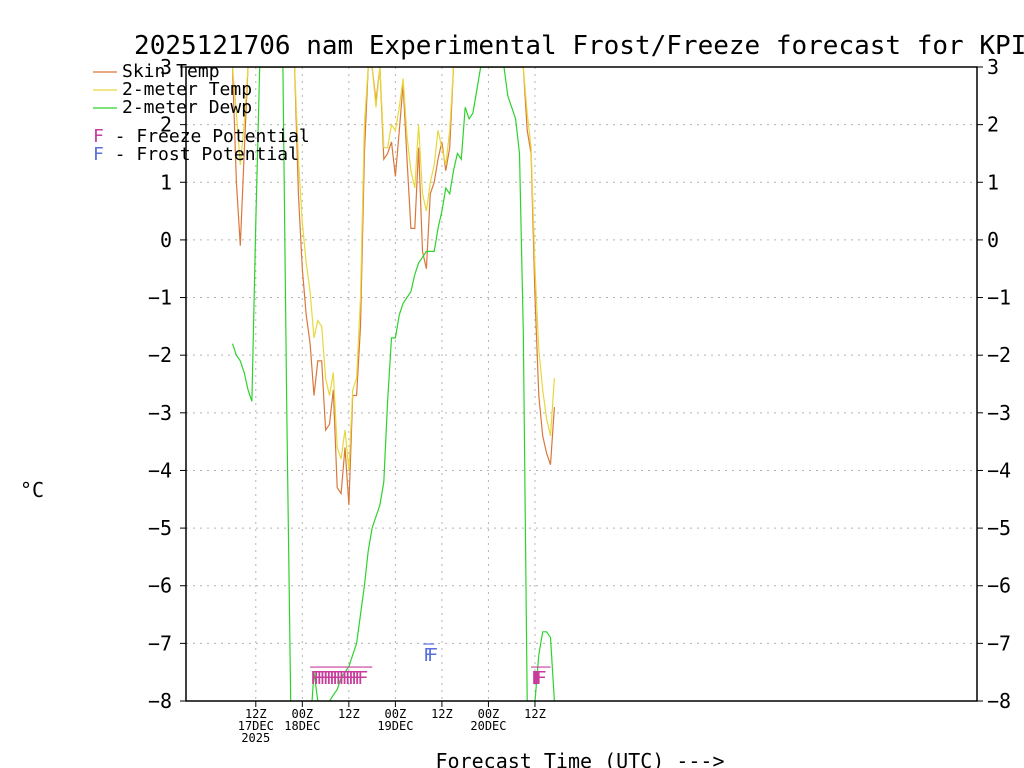 The height and width of the screenshot is (768, 1024). I want to click on y-tick-label-right: 3, so click(993, 67).